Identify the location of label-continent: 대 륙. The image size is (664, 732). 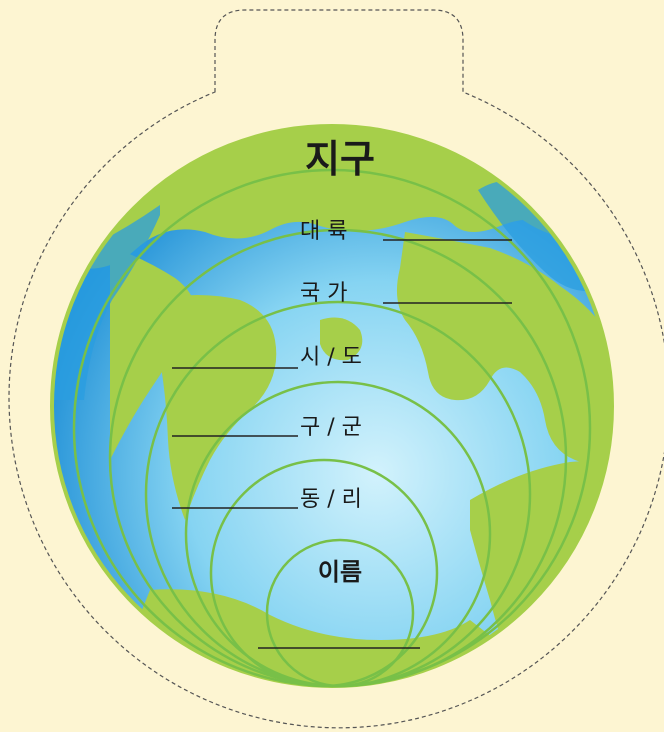
(323, 231).